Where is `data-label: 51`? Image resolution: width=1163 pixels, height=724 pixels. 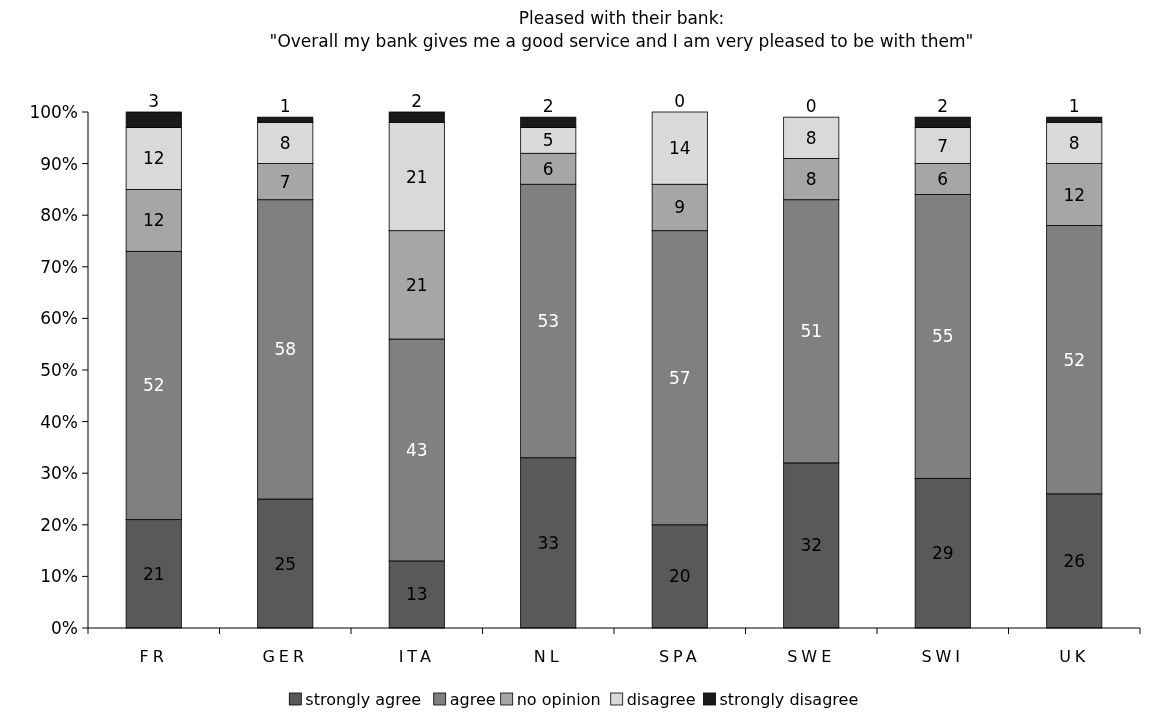 data-label: 51 is located at coordinates (811, 331).